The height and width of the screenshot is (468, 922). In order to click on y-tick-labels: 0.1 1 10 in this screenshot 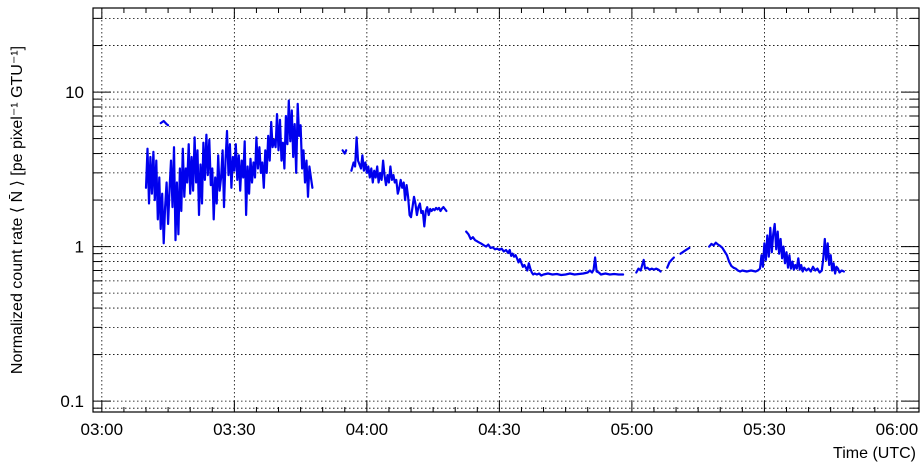, I will do `click(72, 247)`.